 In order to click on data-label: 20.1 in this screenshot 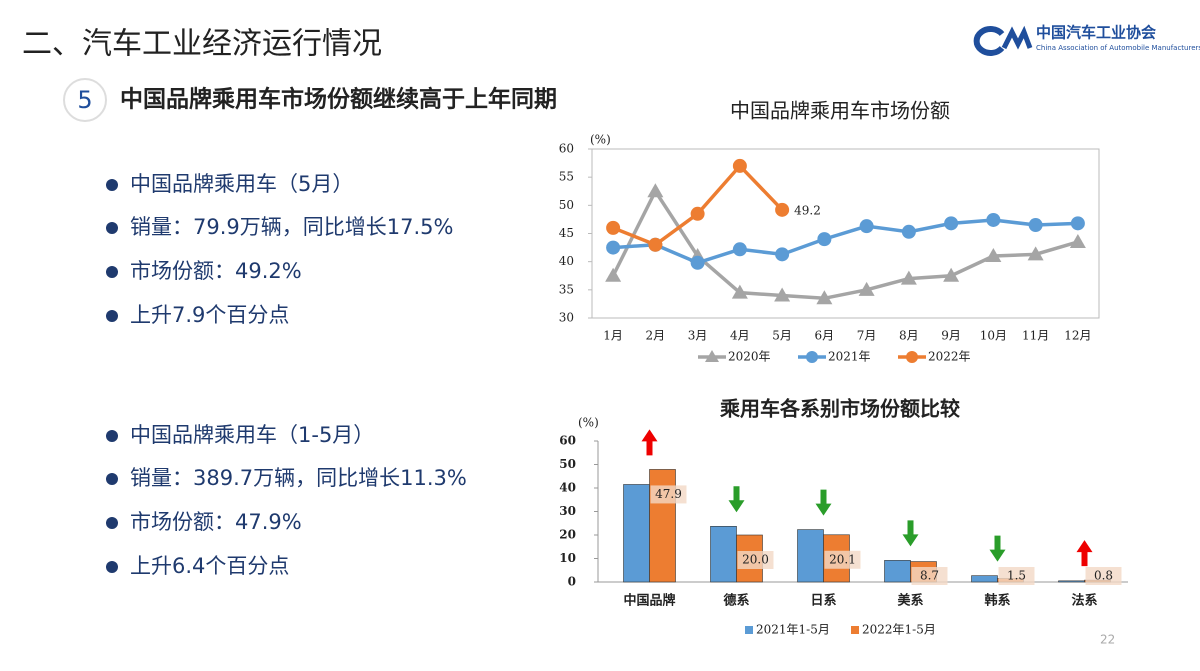, I will do `click(842, 559)`.